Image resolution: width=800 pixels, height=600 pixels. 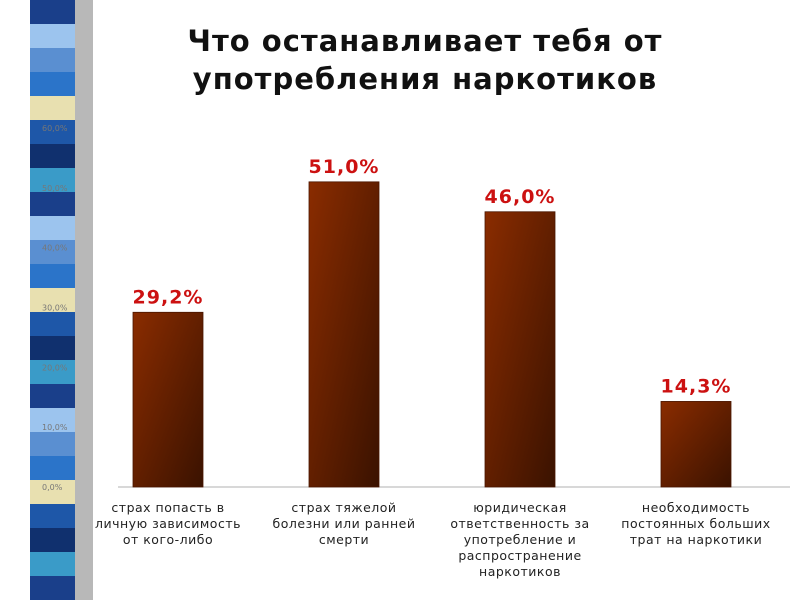 I want to click on value-label: 51,0%, so click(x=344, y=167).